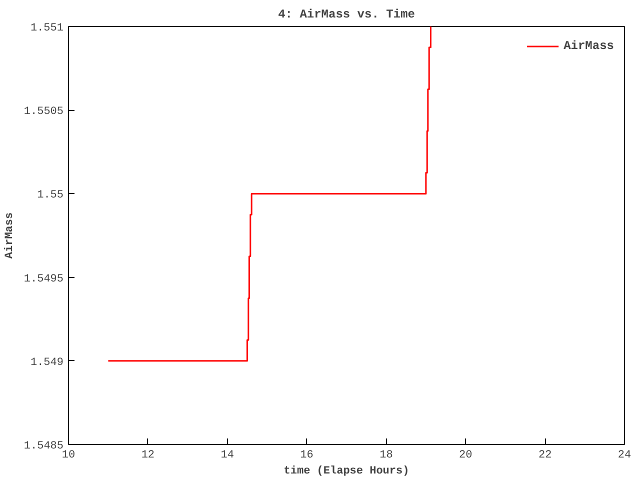 This screenshot has width=640, height=480. What do you see at coordinates (465, 456) in the screenshot?
I see `x-tick-label: 20` at bounding box center [465, 456].